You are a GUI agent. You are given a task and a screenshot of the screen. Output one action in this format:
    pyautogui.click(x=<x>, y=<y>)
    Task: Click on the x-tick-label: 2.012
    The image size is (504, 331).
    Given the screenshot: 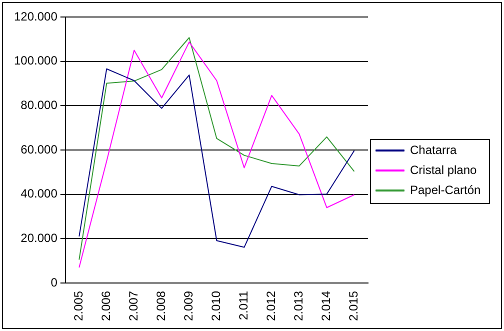 What is the action you would take?
    pyautogui.click(x=271, y=305)
    